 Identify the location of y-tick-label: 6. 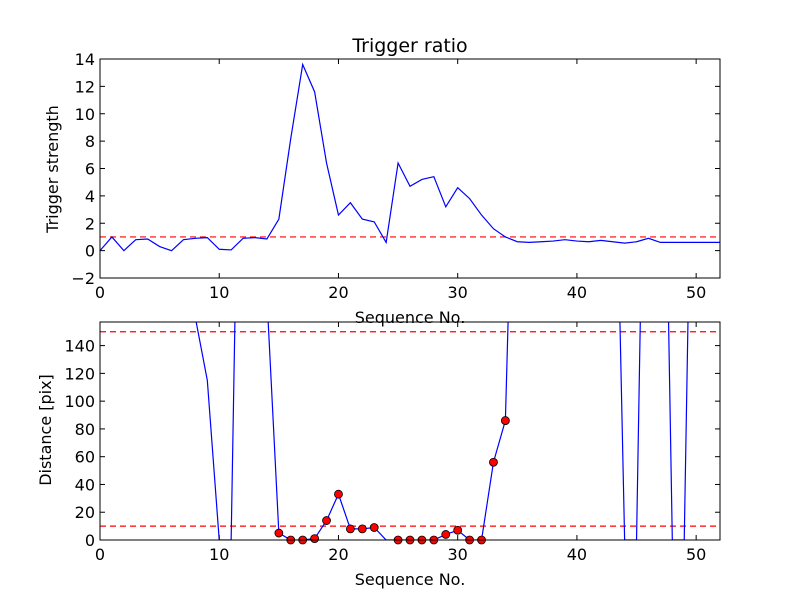
(90, 169).